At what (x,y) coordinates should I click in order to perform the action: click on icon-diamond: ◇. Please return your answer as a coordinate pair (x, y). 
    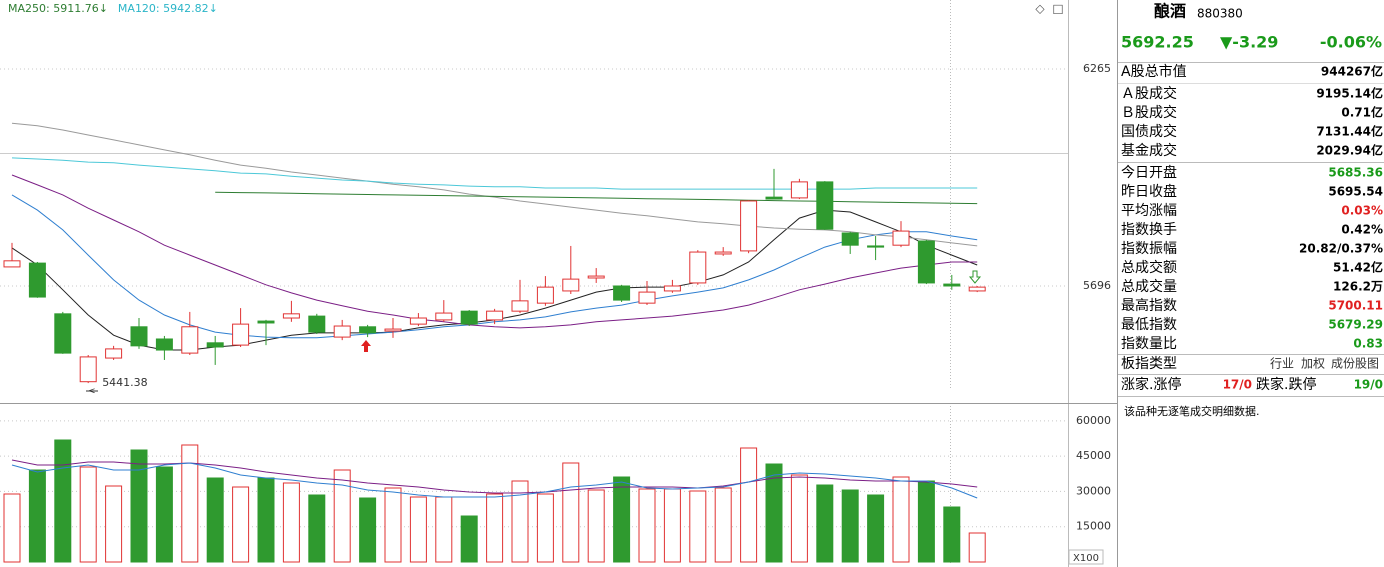
    Looking at the image, I should click on (1040, 9).